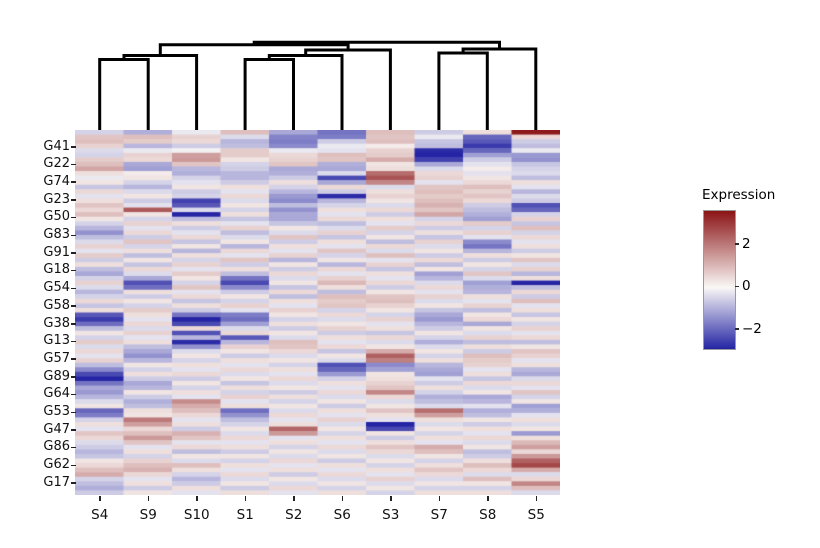 Image resolution: width=820 pixels, height=548 pixels. I want to click on legend-title: Expression, so click(739, 195).